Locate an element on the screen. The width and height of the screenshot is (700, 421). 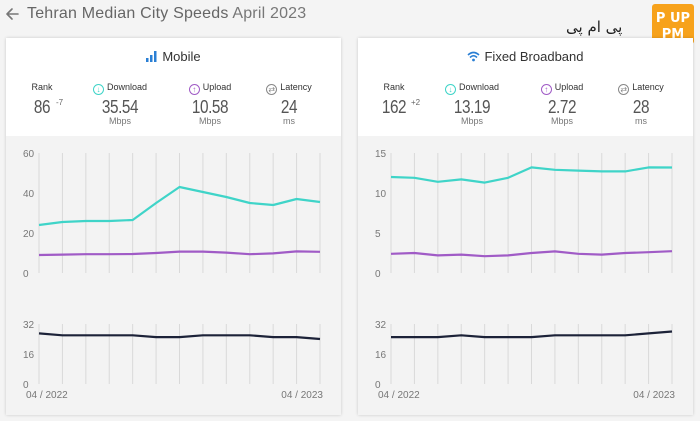
speed-axis-tick-label: 10 is located at coordinates (381, 194).